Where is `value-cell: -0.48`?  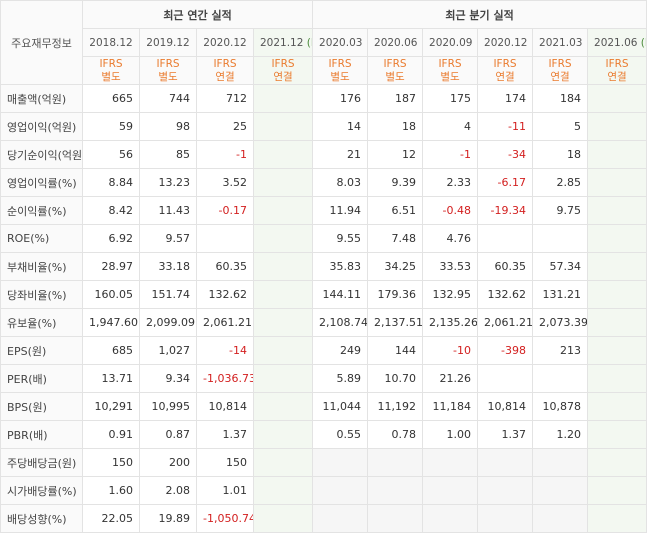
value-cell: -0.48 is located at coordinates (450, 210).